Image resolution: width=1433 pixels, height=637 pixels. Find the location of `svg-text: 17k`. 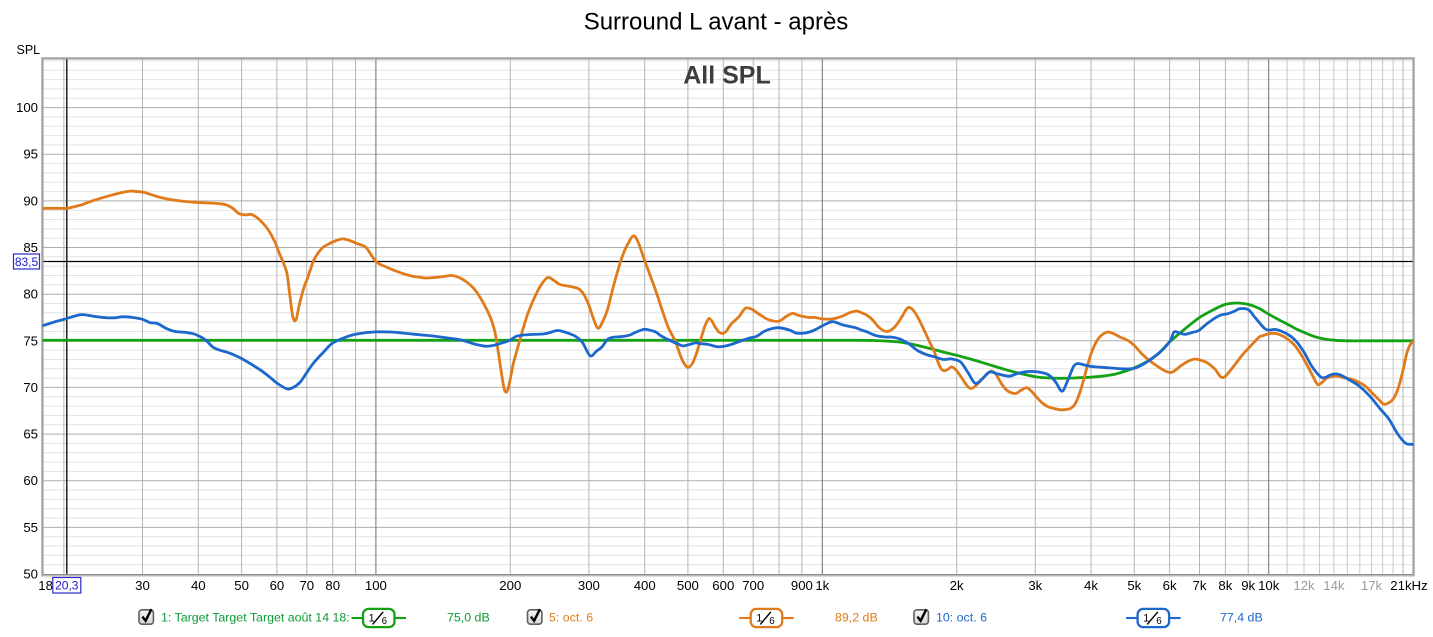

svg-text: 17k is located at coordinates (1372, 585).